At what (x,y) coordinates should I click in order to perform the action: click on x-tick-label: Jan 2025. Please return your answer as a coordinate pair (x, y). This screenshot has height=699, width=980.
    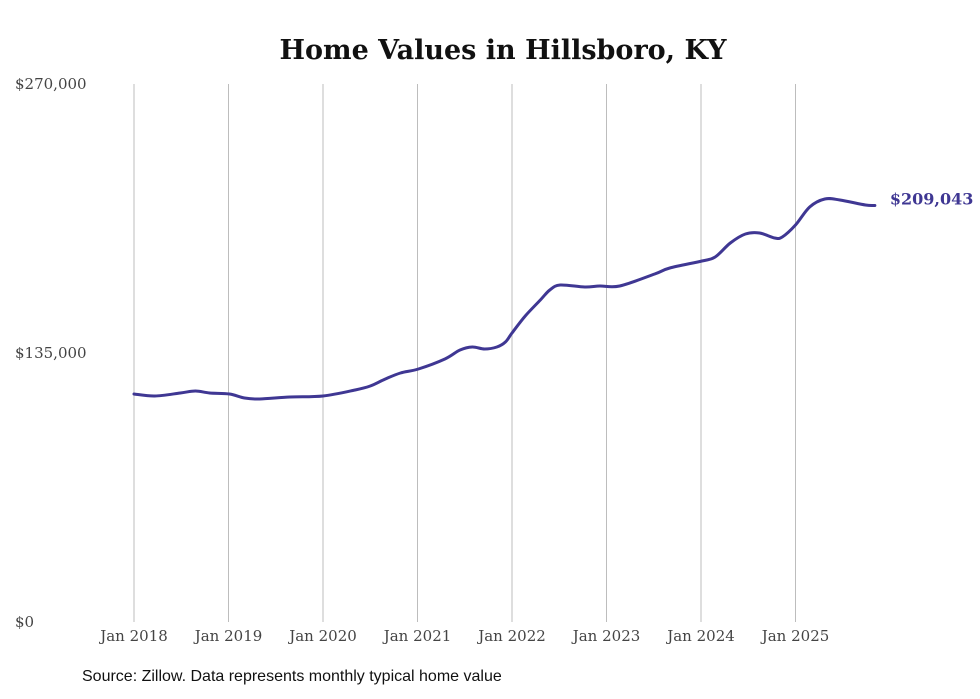
    Looking at the image, I should click on (795, 636).